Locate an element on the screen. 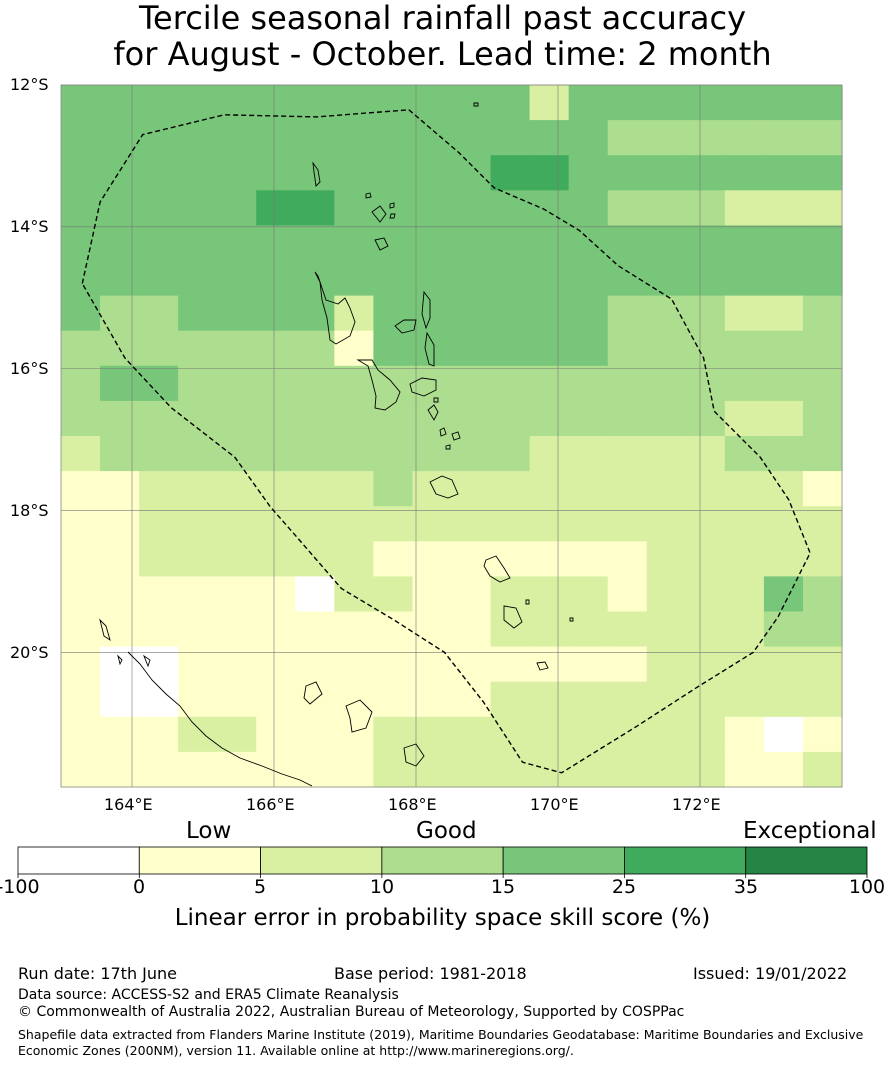 Image resolution: width=885 pixels, height=1065 pixels. island-gaua is located at coordinates (381, 244).